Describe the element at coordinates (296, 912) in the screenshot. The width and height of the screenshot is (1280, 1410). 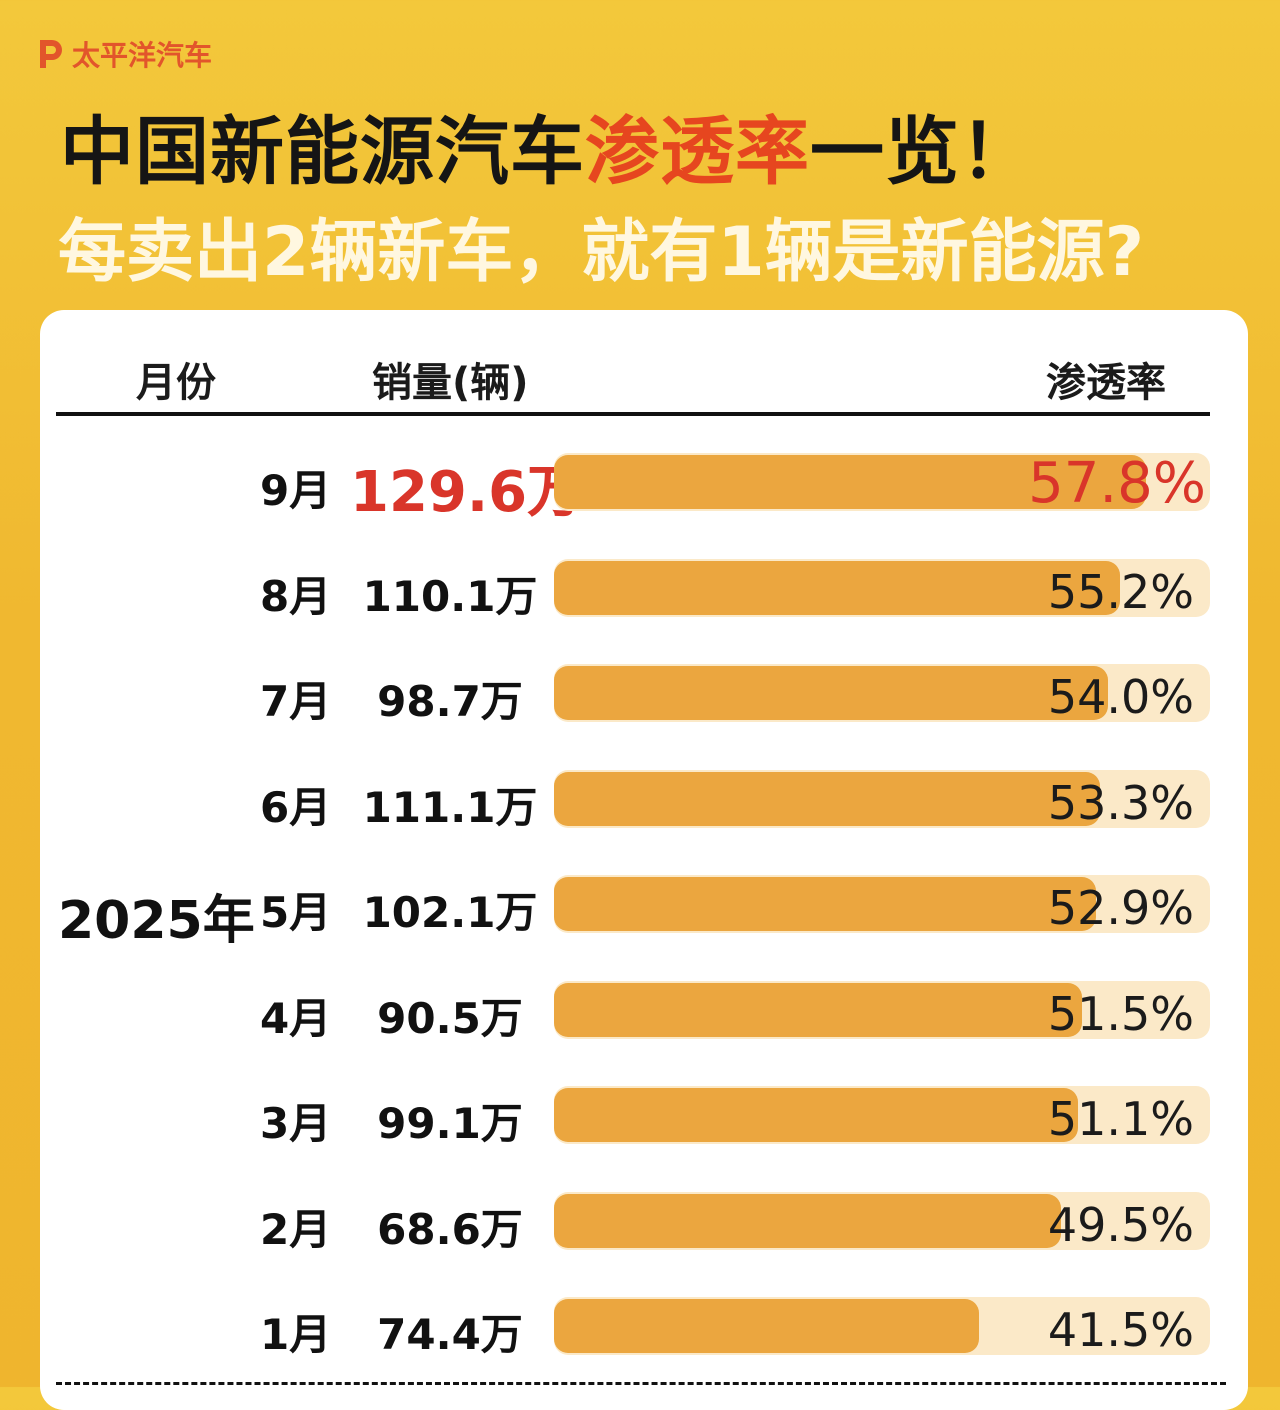
I see `month-label: 5月` at that location.